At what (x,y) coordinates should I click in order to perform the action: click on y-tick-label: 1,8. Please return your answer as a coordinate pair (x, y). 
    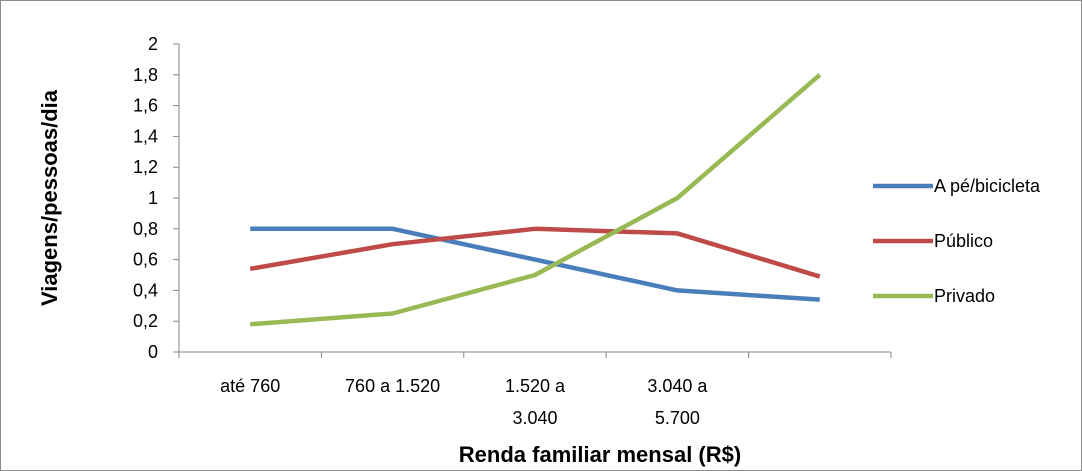
    Looking at the image, I should click on (145, 75).